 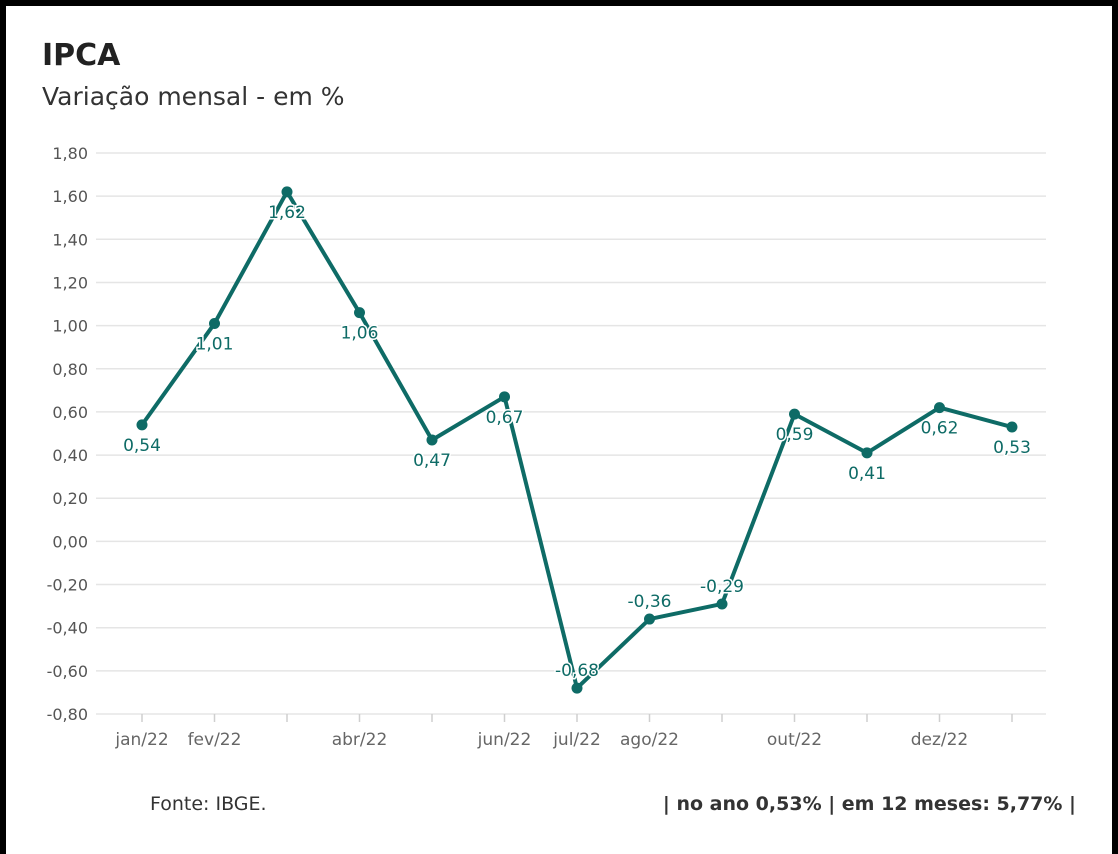 I want to click on x-tick-label: jan/22, so click(x=141, y=740).